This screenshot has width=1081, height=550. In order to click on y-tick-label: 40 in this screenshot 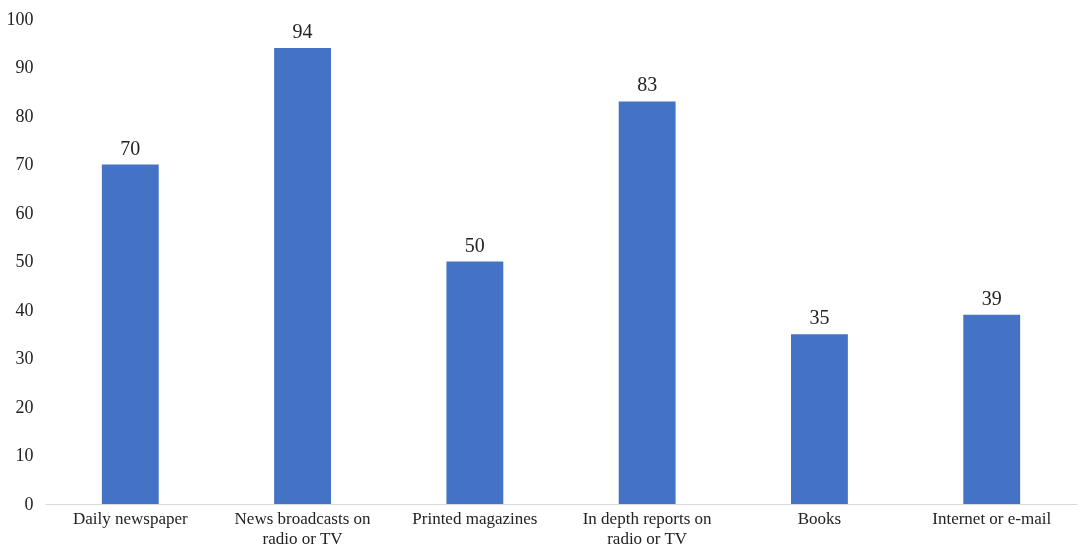, I will do `click(24, 309)`.